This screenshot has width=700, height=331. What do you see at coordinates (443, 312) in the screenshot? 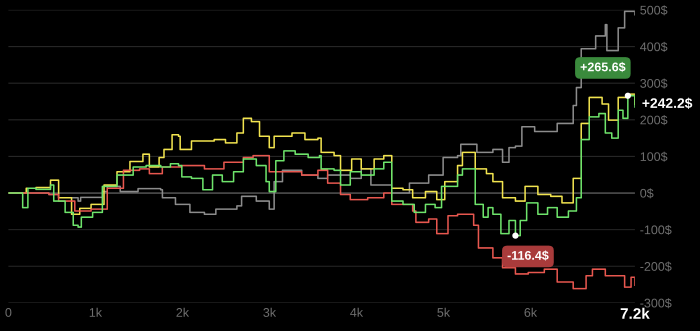
I see `x-tick-label: 5k` at bounding box center [443, 312].